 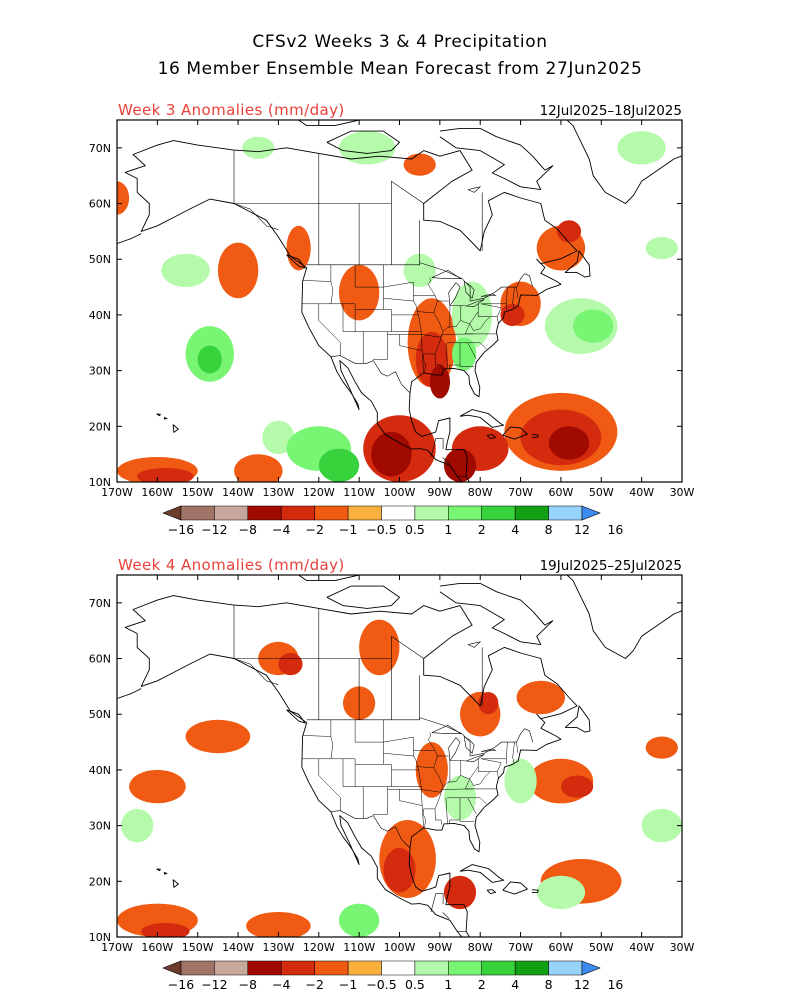 I want to click on colorbar-label: 0.5, so click(x=415, y=984).